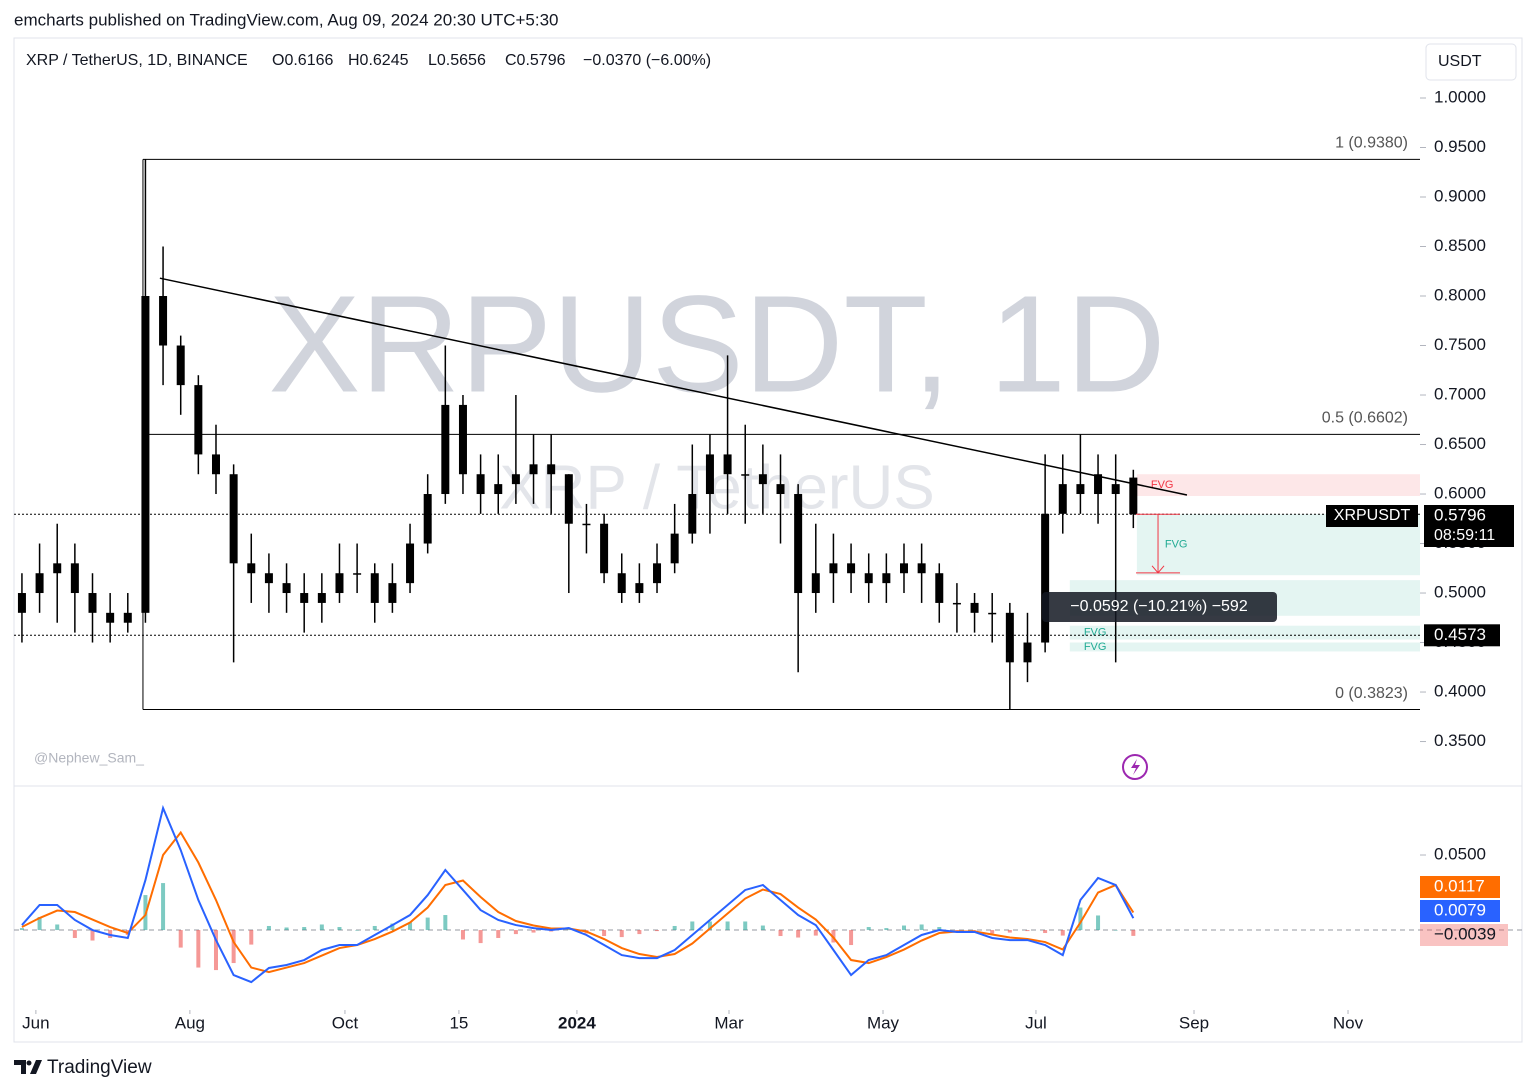 The height and width of the screenshot is (1092, 1536). I want to click on level-tag-bg, so click(1462, 635).